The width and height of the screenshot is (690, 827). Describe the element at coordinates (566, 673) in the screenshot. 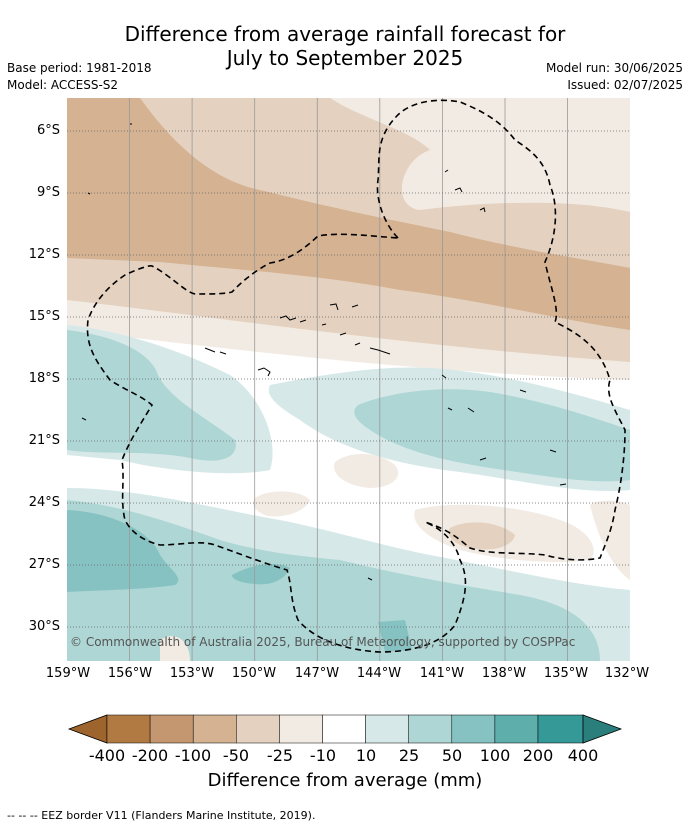

I see `lon-label: 135°W` at that location.